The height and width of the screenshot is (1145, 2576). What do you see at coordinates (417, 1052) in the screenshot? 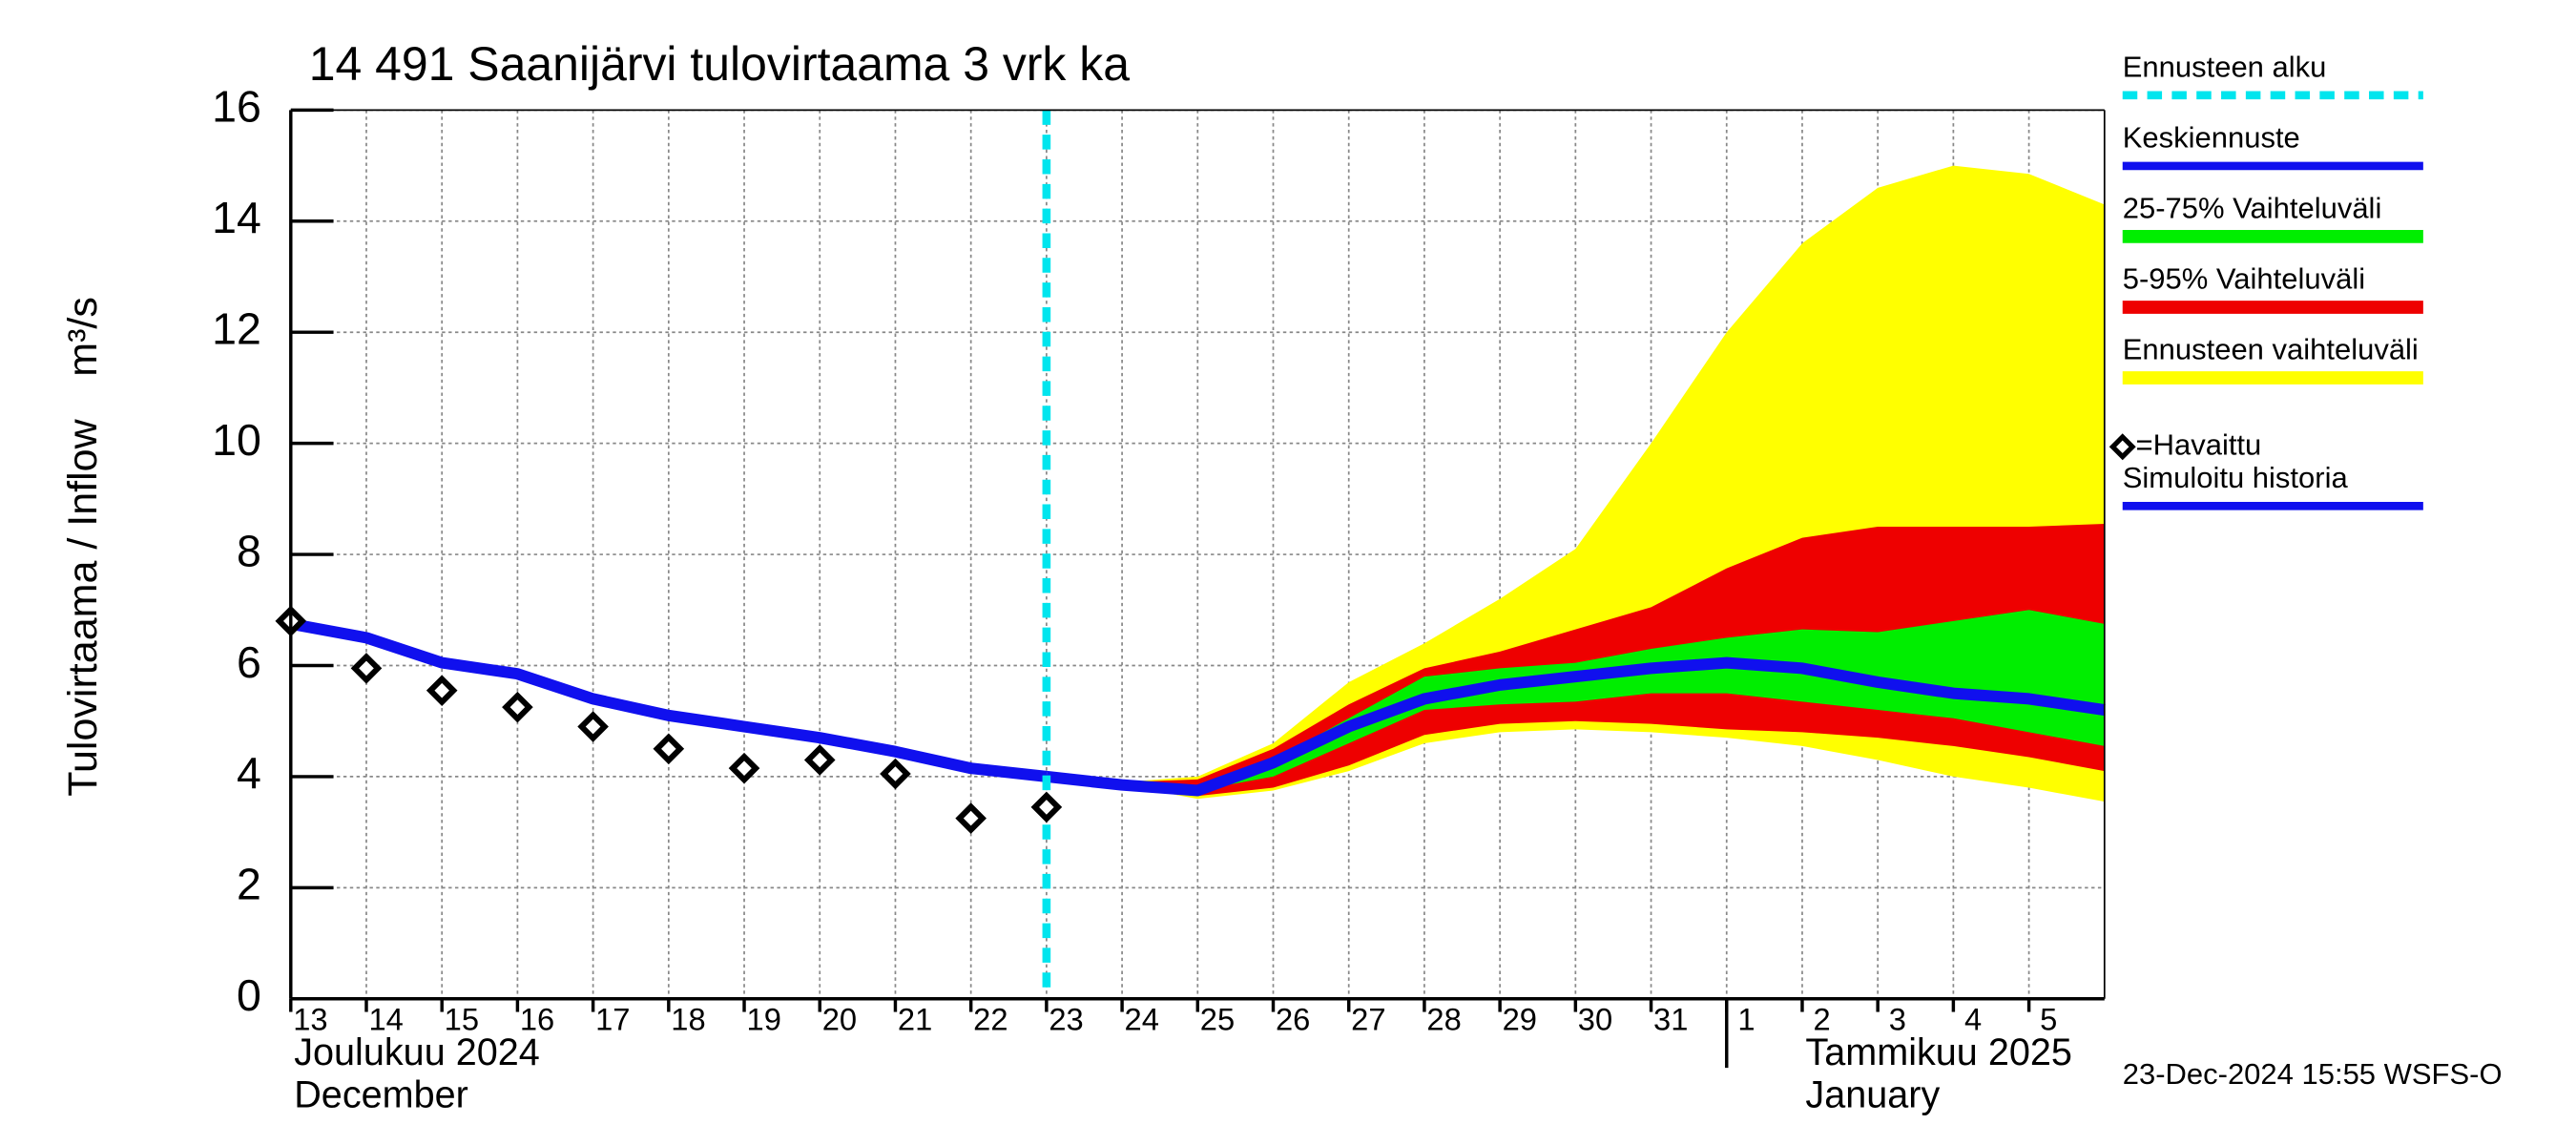
I see `month-label: Joulukuu 2024` at bounding box center [417, 1052].